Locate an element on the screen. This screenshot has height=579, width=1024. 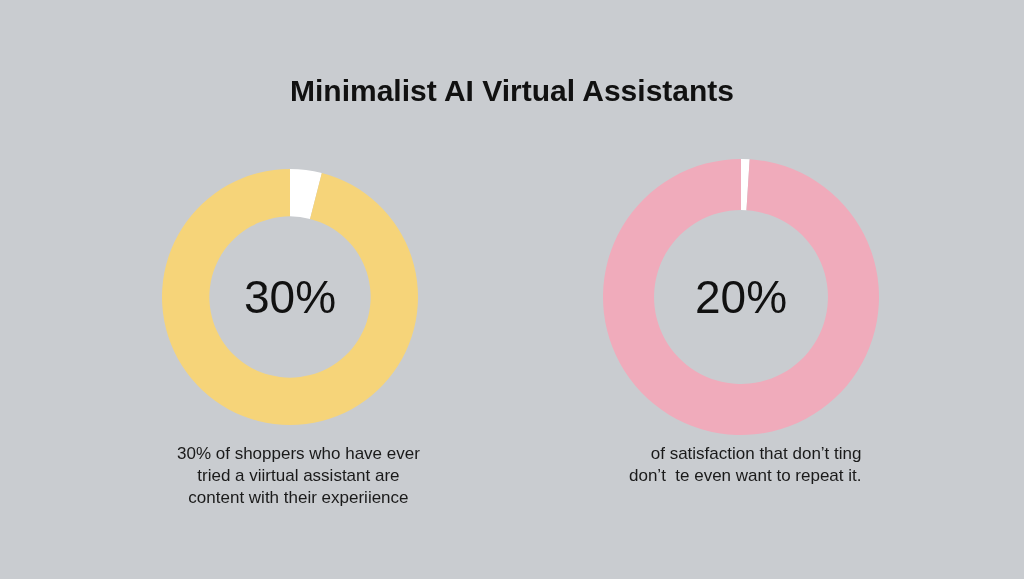
text: 20% is located at coordinates (741, 297).